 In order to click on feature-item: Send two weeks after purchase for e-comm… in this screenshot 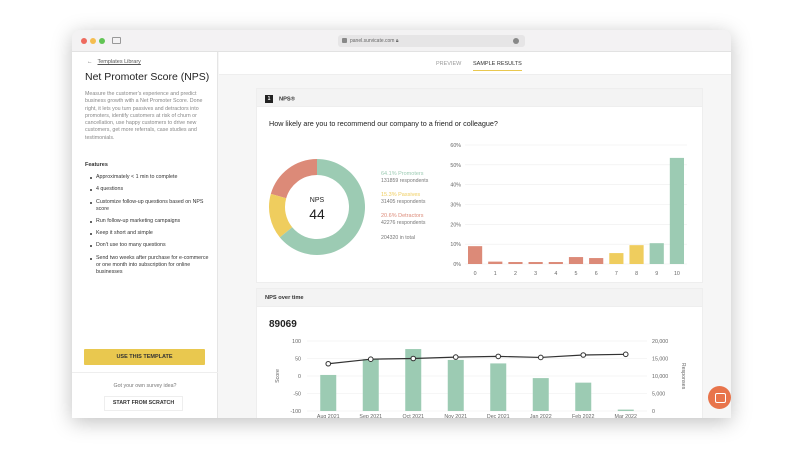, I will do `click(151, 265)`.